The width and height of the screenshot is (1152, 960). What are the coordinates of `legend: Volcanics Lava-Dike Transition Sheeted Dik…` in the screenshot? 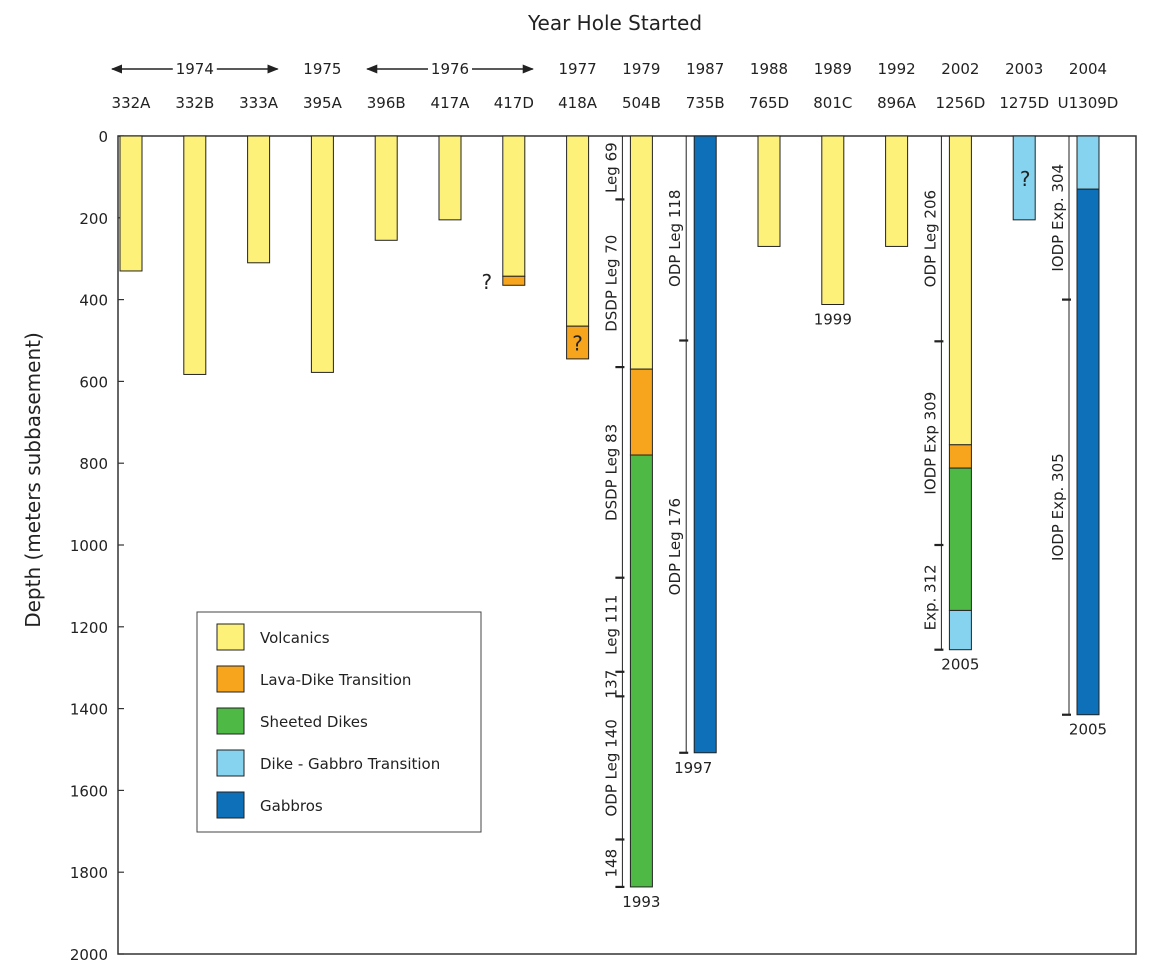 It's located at (339, 722).